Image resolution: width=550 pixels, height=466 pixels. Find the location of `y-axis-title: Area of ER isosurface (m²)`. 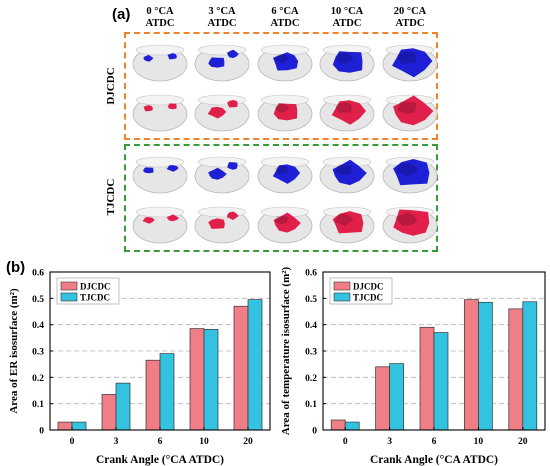

y-axis-title: Area of ER isosurface (m²) is located at coordinates (14, 351).